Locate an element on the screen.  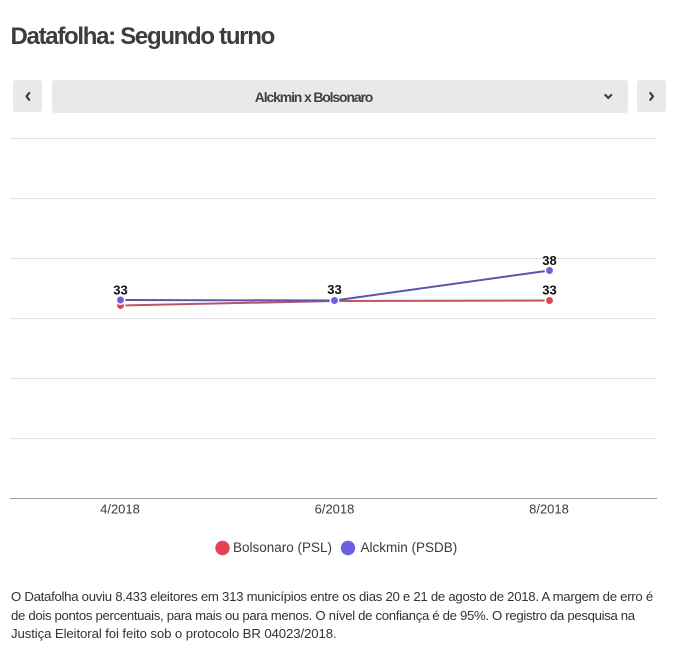
svg-text: Bolsonaro (PSL) is located at coordinates (282, 547).